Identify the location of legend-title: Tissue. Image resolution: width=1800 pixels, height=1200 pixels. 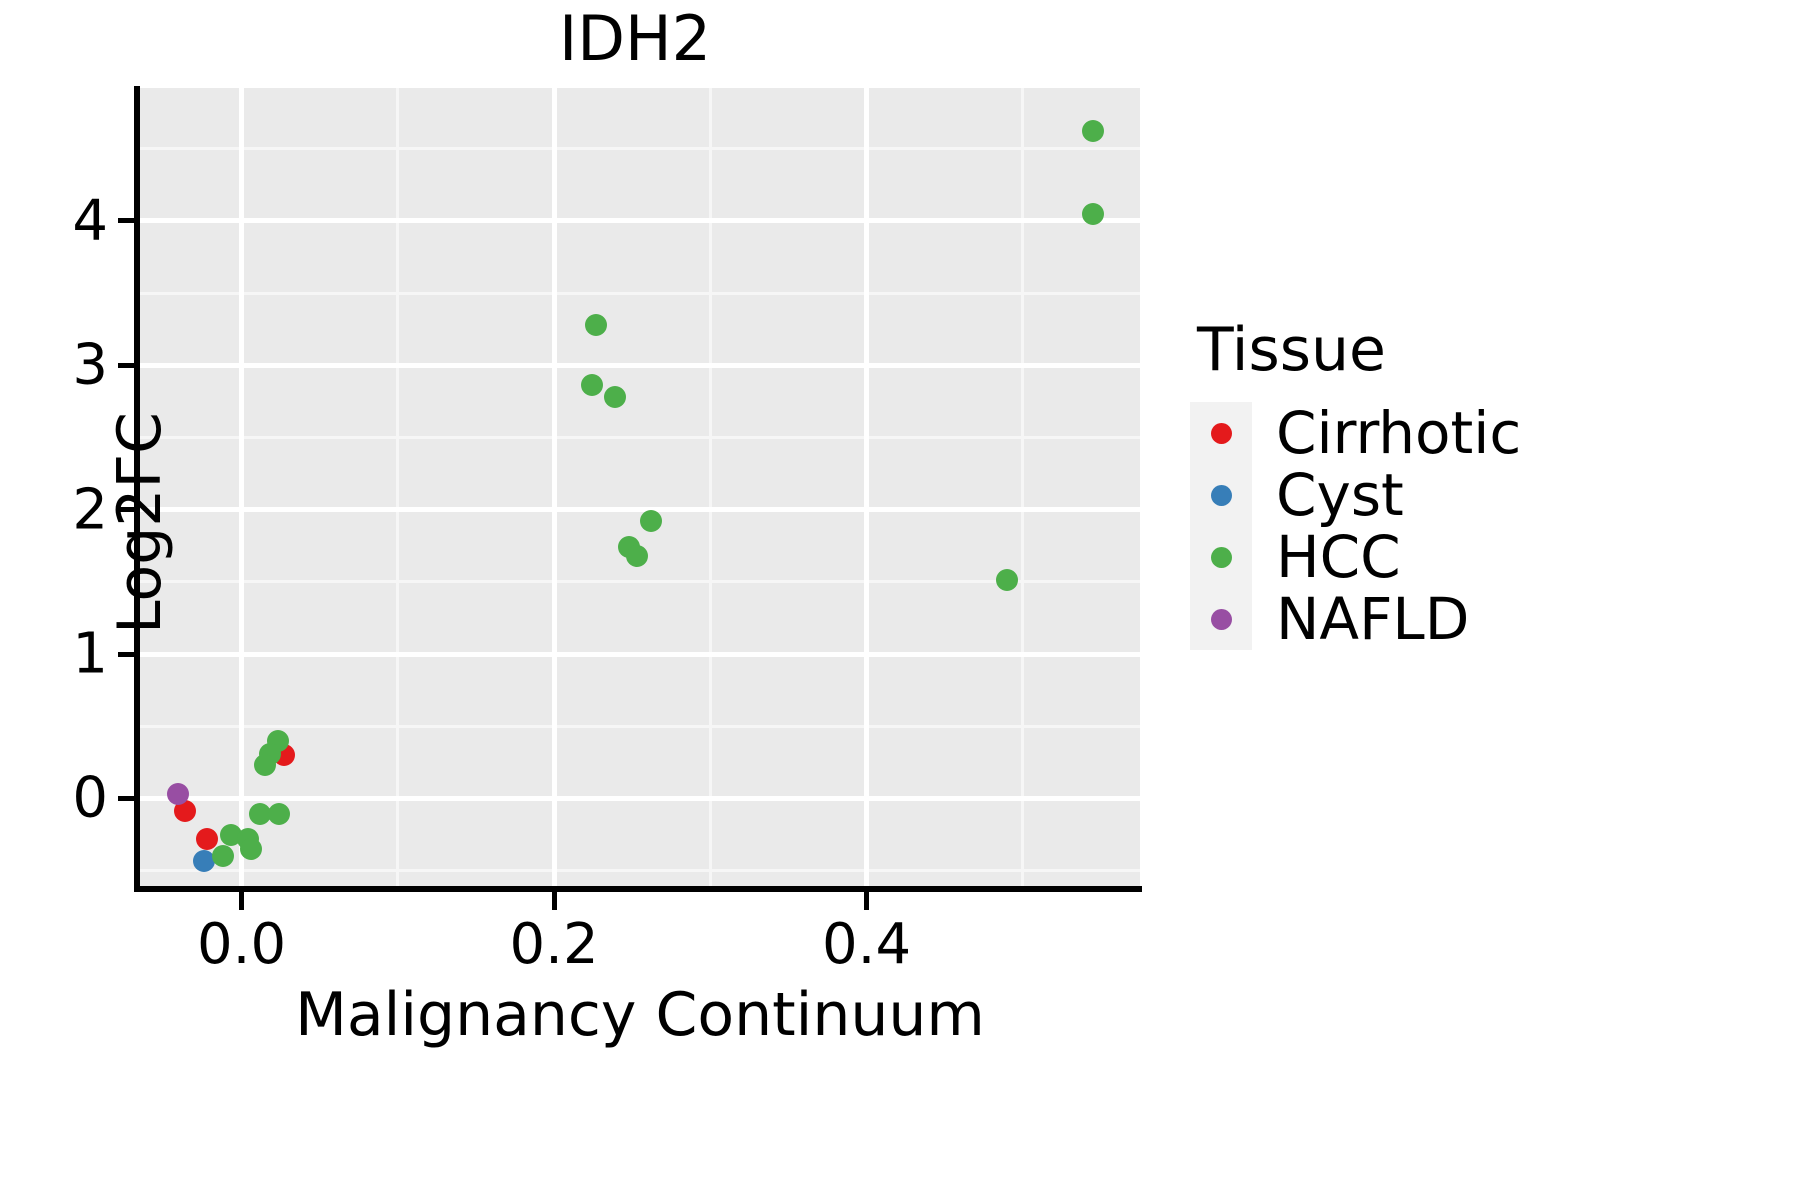
(1291, 350).